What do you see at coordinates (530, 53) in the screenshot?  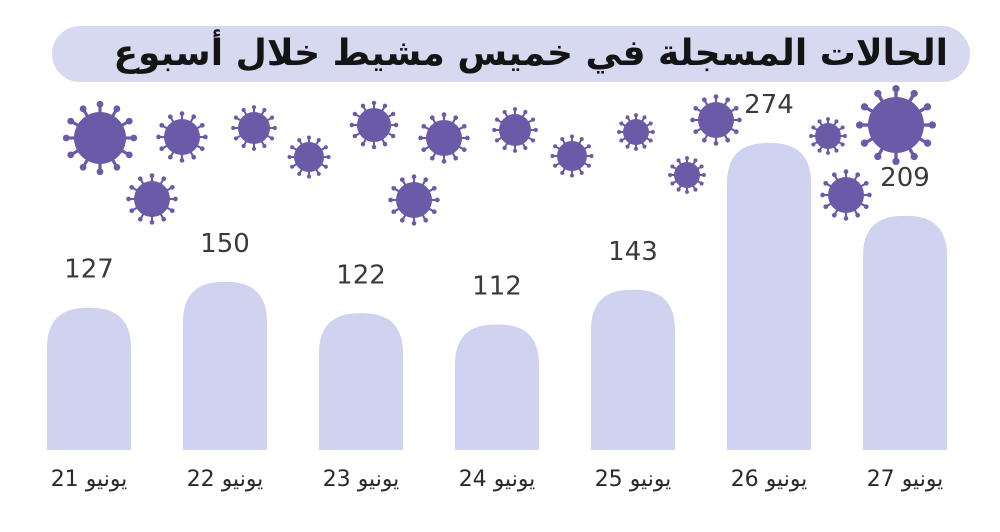 I see `chart-title: الحالات المسجلة في خميس مشيط خلال أسبوع` at bounding box center [530, 53].